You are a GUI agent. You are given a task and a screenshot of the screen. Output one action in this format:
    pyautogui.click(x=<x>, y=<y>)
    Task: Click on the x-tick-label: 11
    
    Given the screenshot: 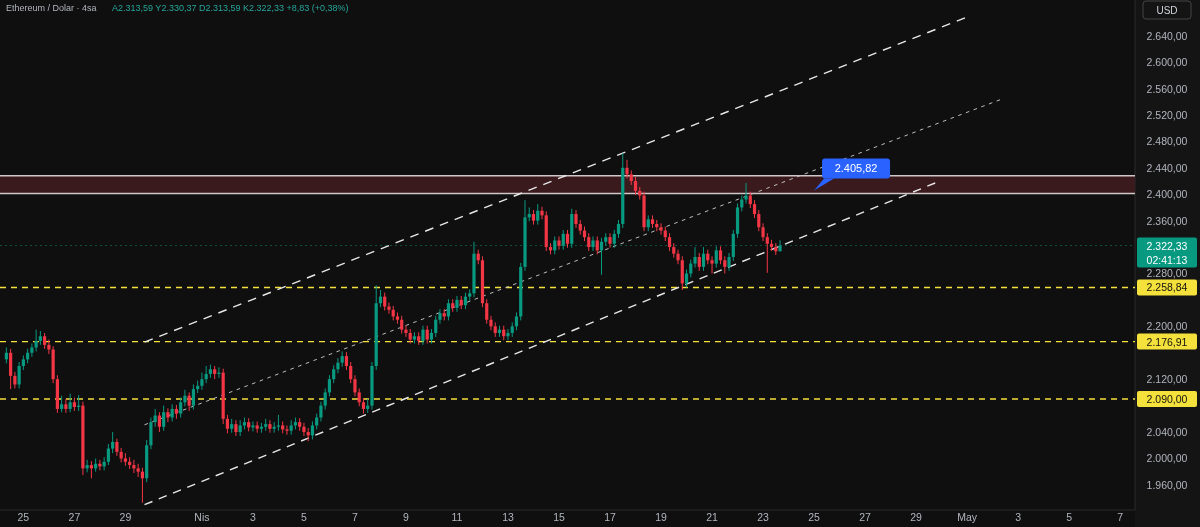 What is the action you would take?
    pyautogui.click(x=457, y=517)
    